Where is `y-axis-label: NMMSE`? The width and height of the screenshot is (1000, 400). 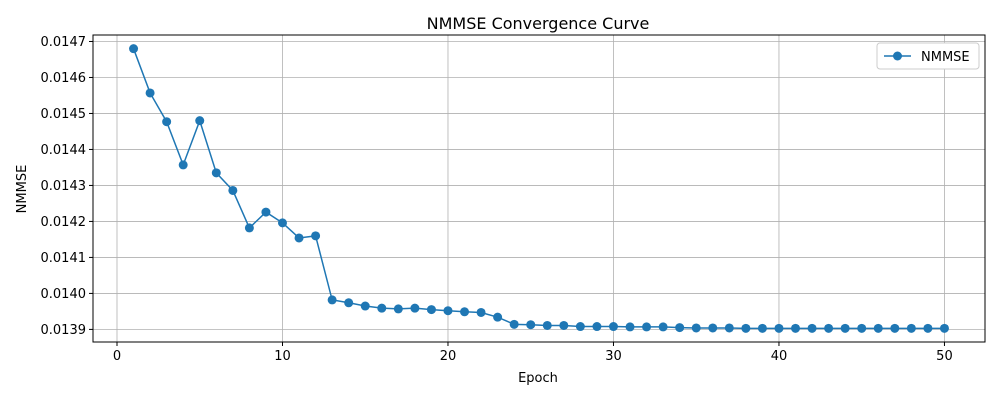
y-axis-label: NMMSE is located at coordinates (22, 189).